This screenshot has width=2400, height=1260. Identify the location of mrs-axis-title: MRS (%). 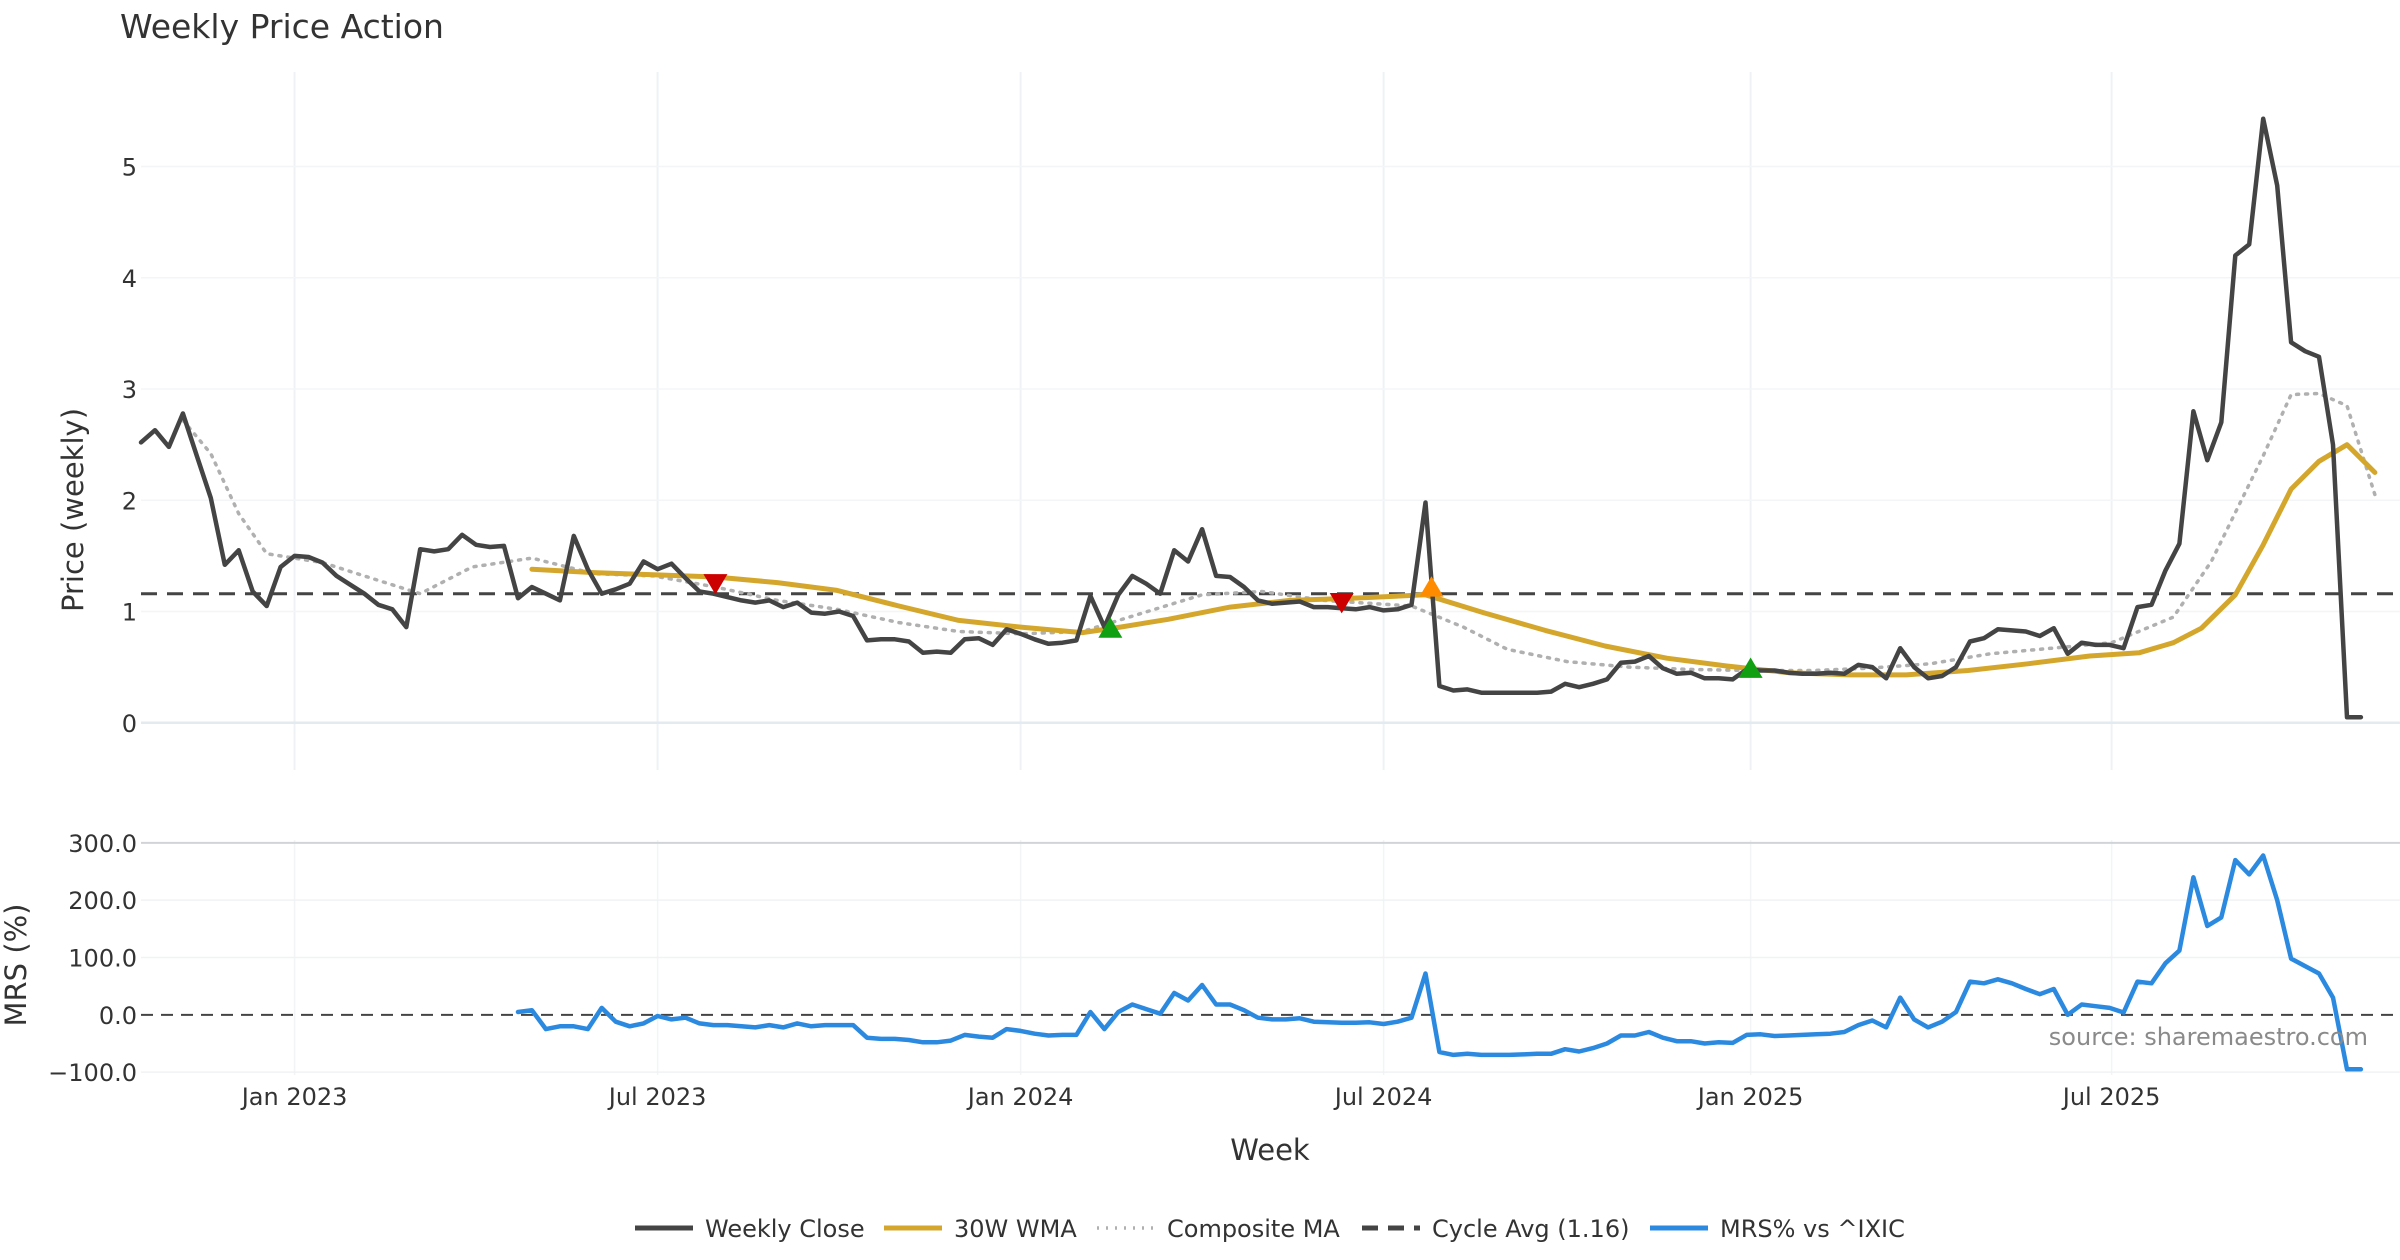
(16, 965).